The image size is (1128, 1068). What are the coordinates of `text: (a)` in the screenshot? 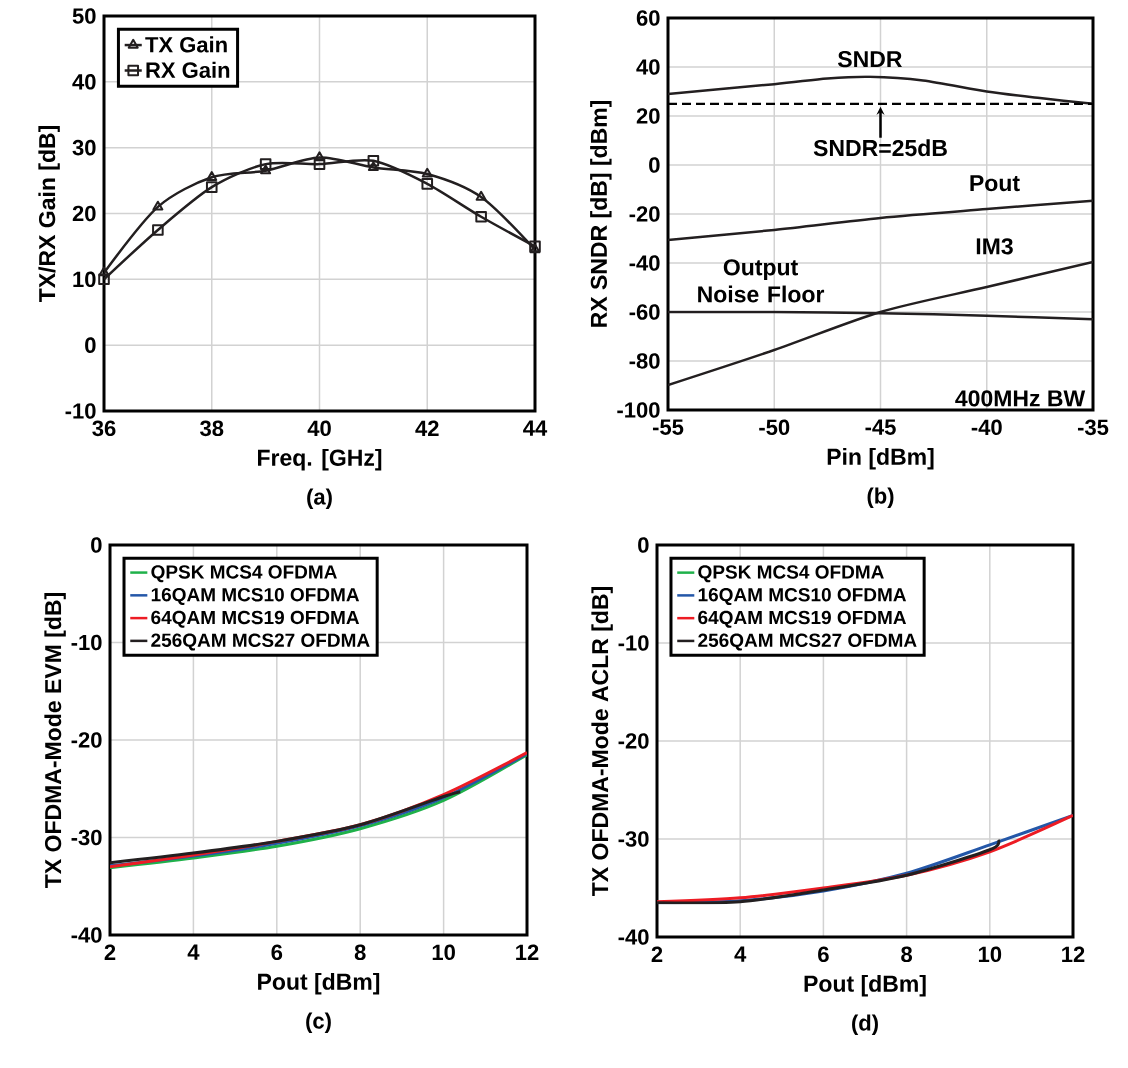 It's located at (319, 499).